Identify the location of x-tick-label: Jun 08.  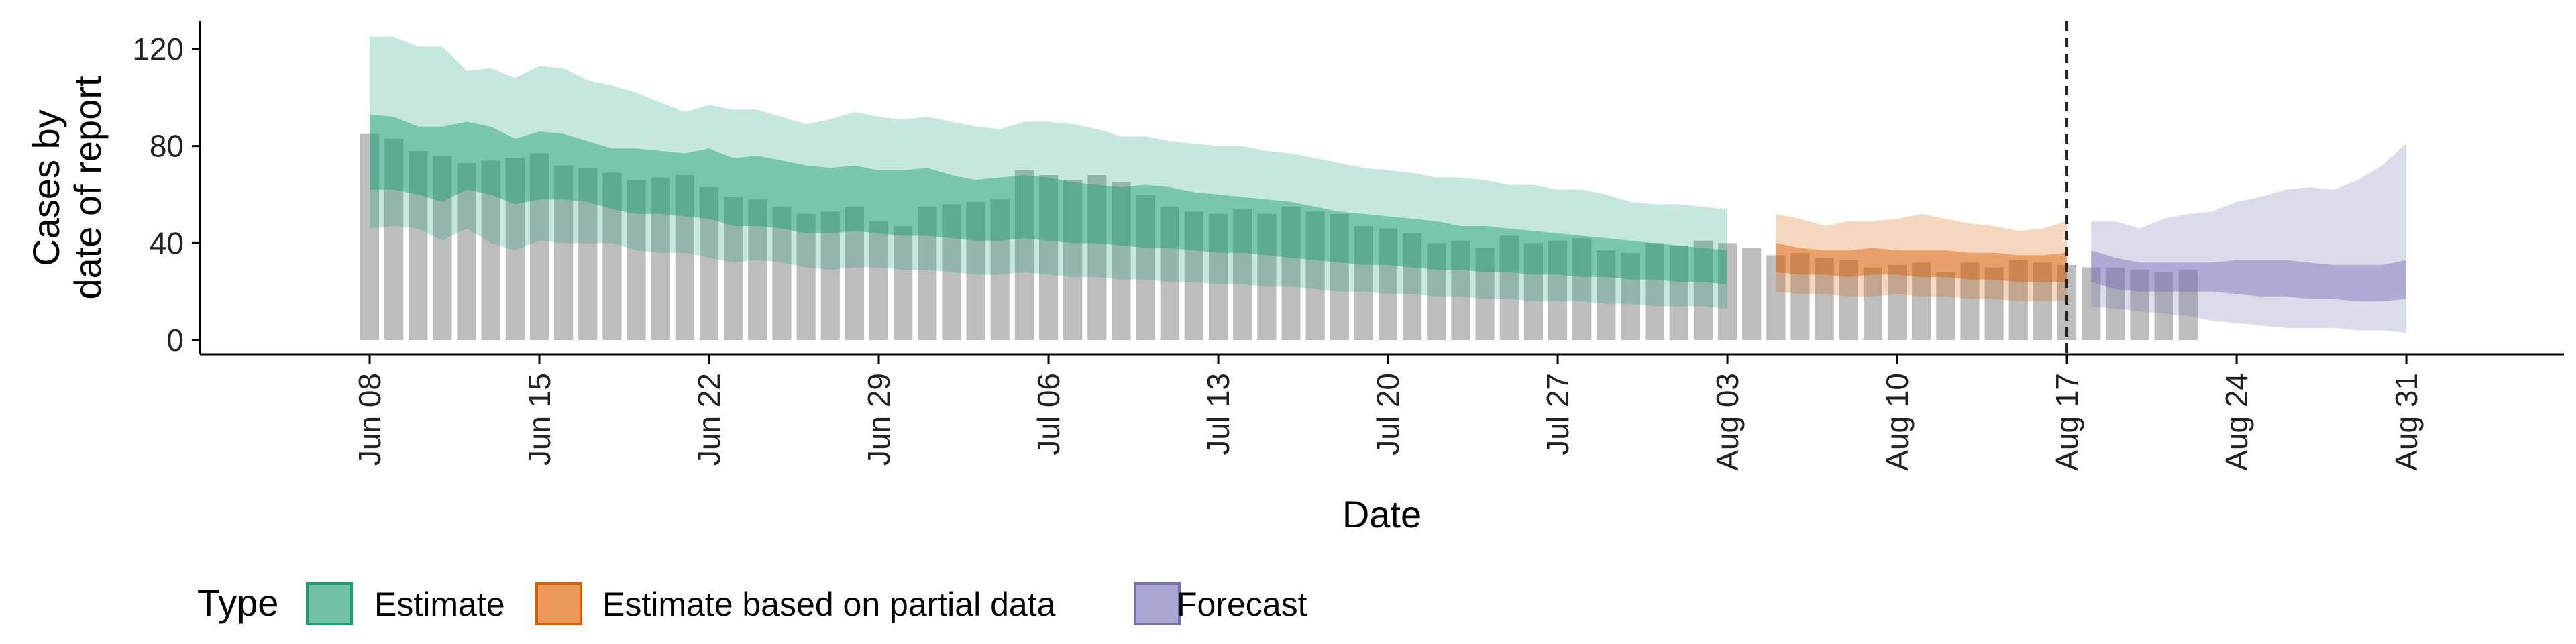
(369, 419).